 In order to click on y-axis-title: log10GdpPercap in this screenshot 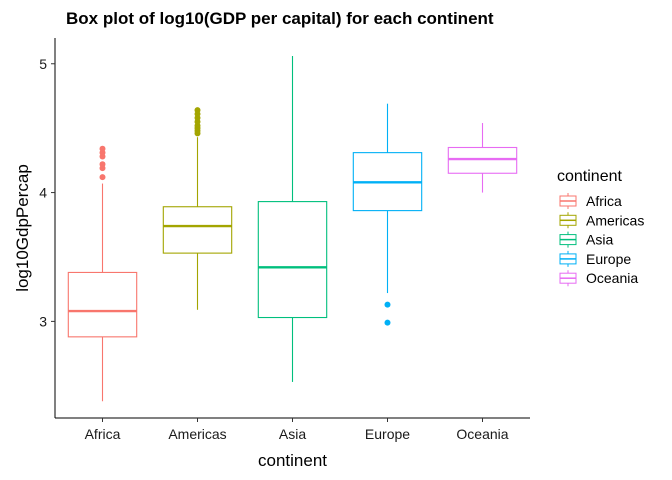, I will do `click(22, 228)`.